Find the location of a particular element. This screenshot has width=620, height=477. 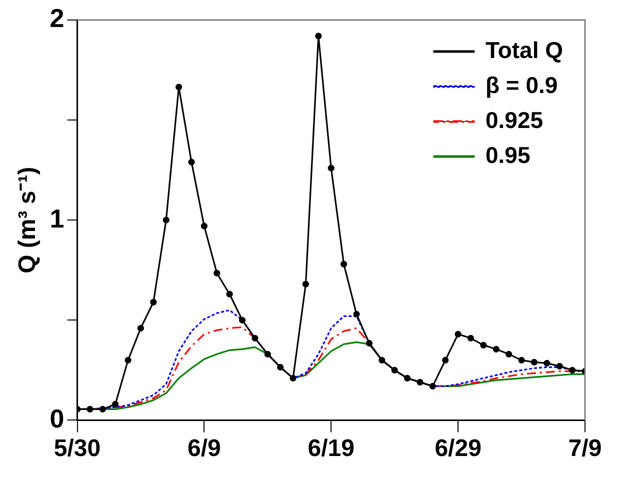

legend-label: 0.925 is located at coordinates (514, 119).